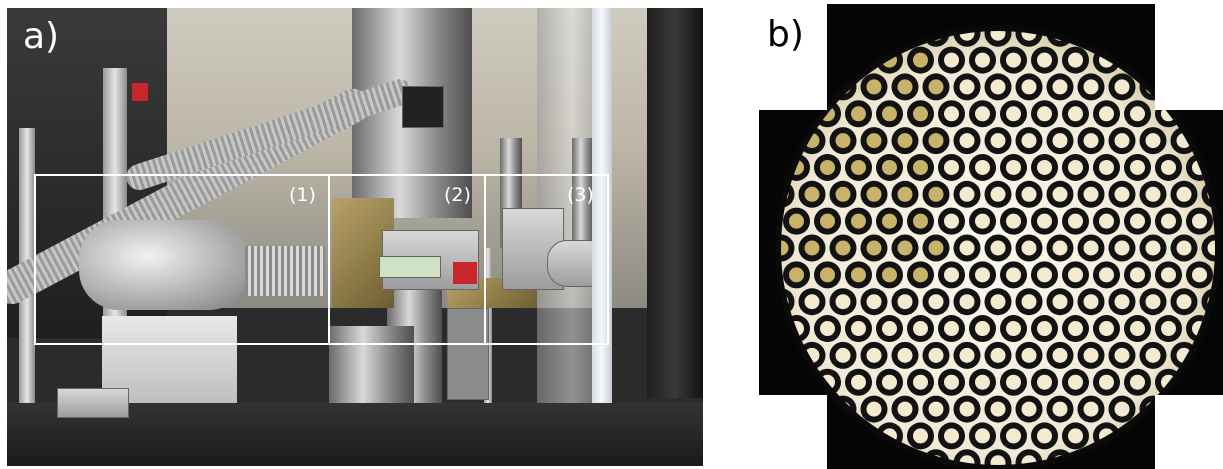 Image resolution: width=1223 pixels, height=469 pixels. What do you see at coordinates (785, 34) in the screenshot?
I see `panel-b-label: b)` at bounding box center [785, 34].